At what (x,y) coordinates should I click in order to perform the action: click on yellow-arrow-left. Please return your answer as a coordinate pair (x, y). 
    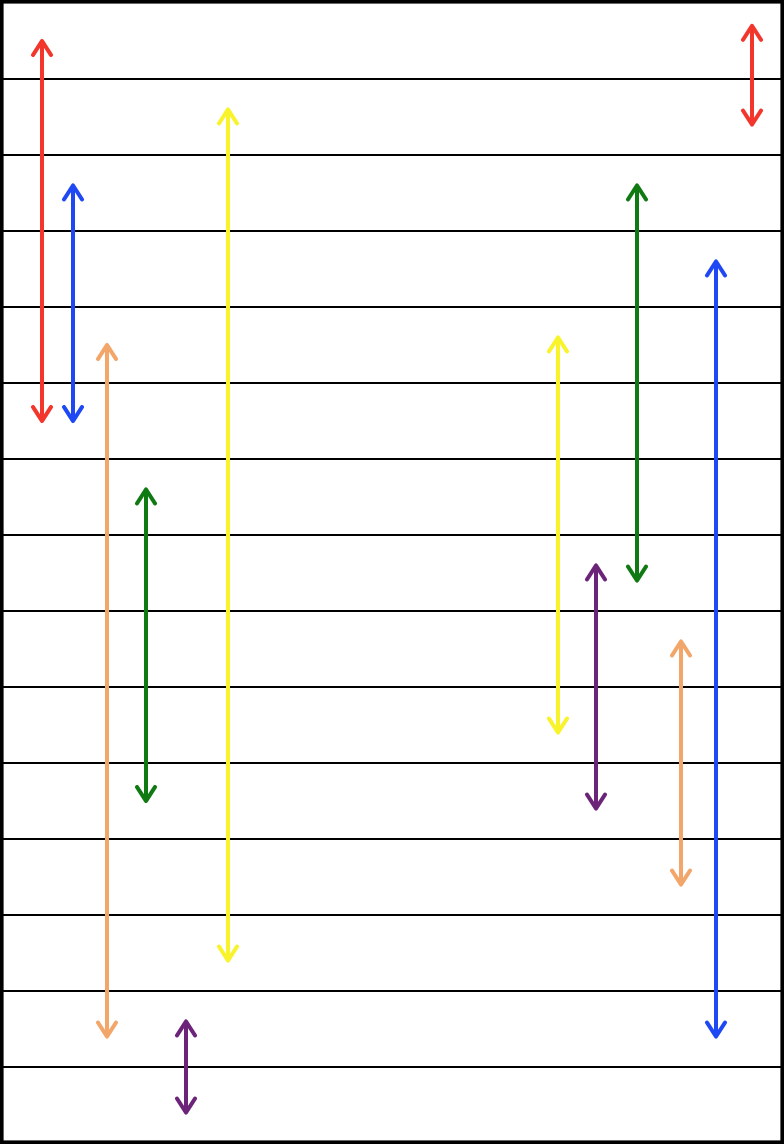
    Looking at the image, I should click on (228, 535).